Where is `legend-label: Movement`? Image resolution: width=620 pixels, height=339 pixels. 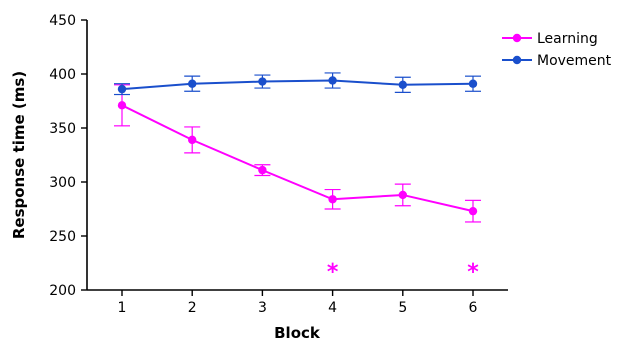
legend-label: Movement is located at coordinates (574, 61).